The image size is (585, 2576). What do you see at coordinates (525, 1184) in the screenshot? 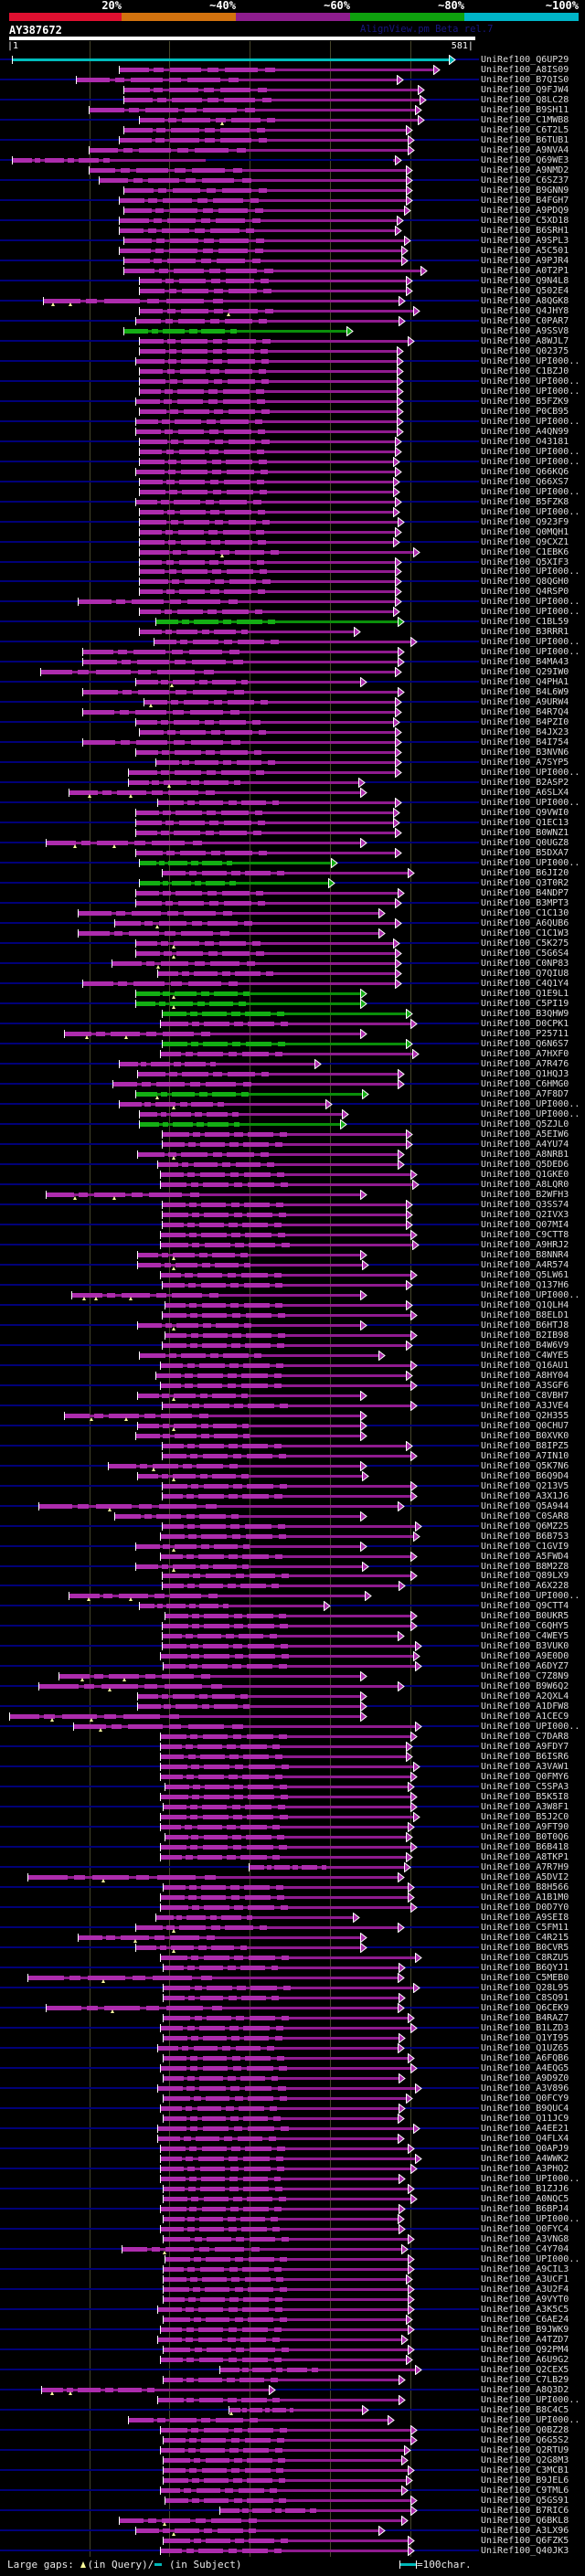
I see `hit-label: UniRef100_A8LQR0` at bounding box center [525, 1184].